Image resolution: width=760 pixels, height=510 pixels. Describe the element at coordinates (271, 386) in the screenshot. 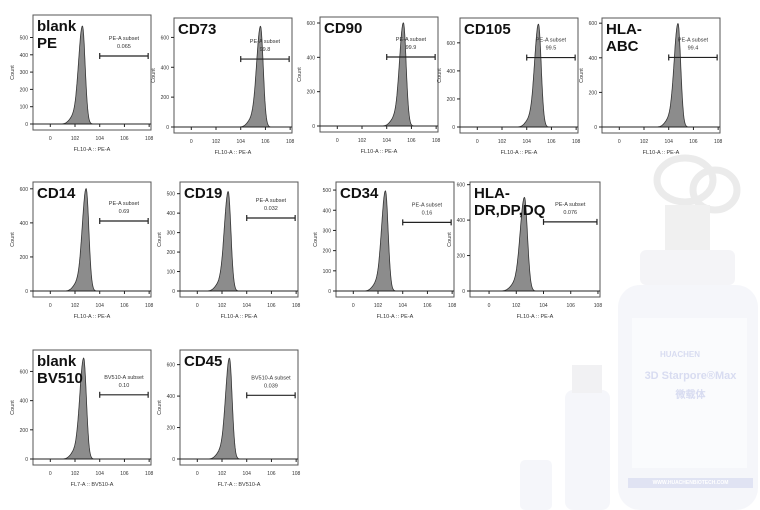

I see `gate-percentage: 0.039` at that location.